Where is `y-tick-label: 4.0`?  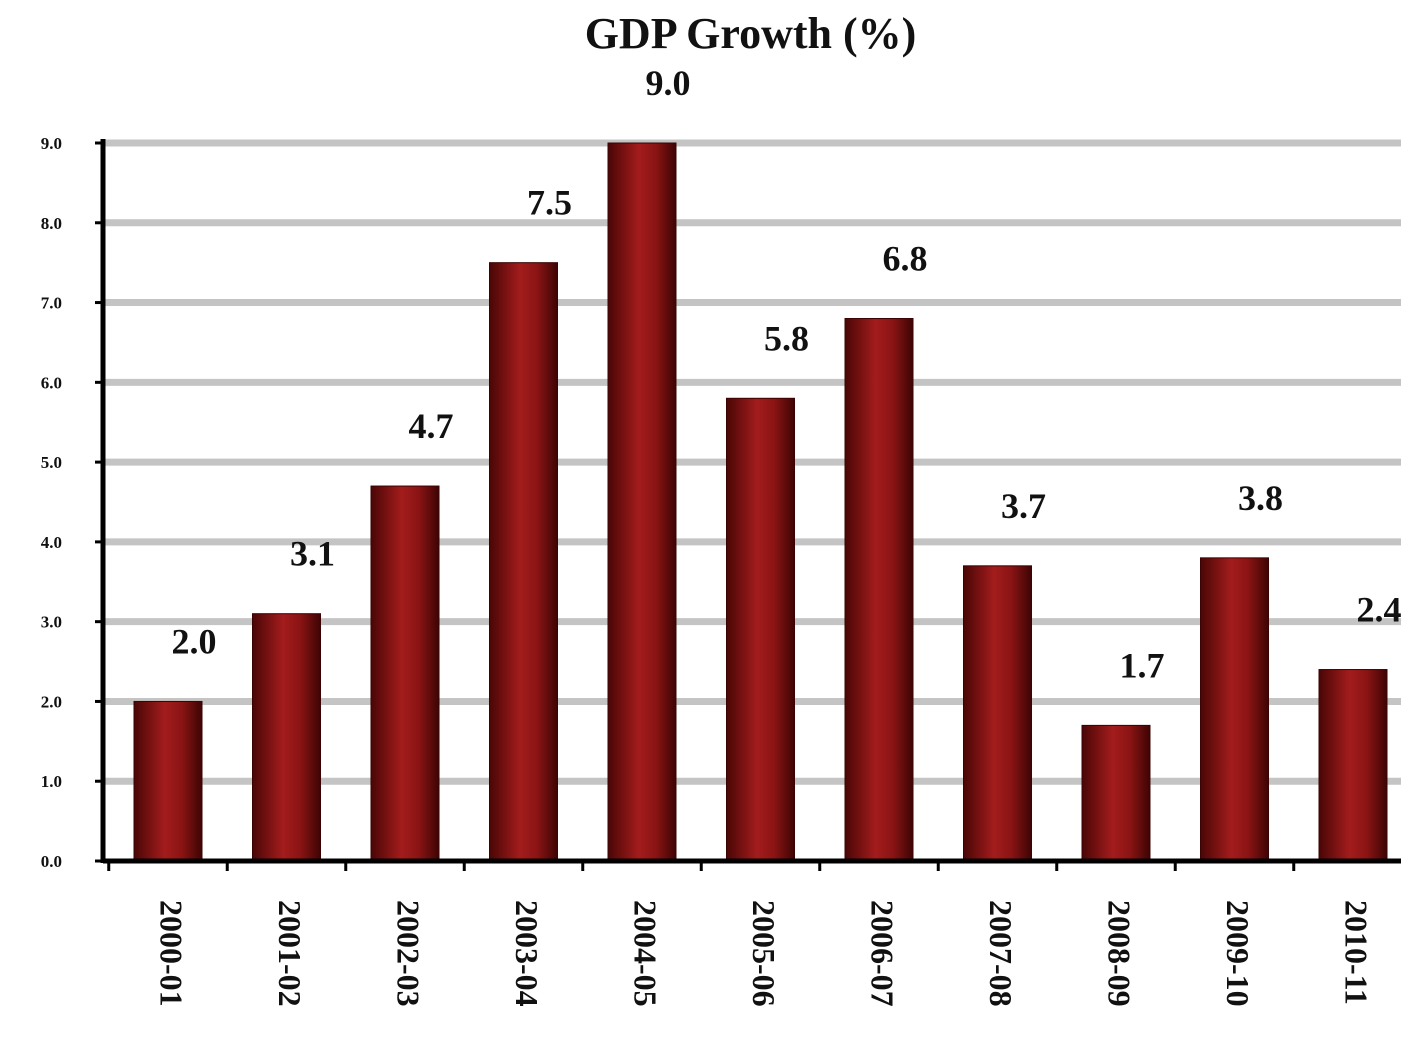
y-tick-label: 4.0 is located at coordinates (51, 542).